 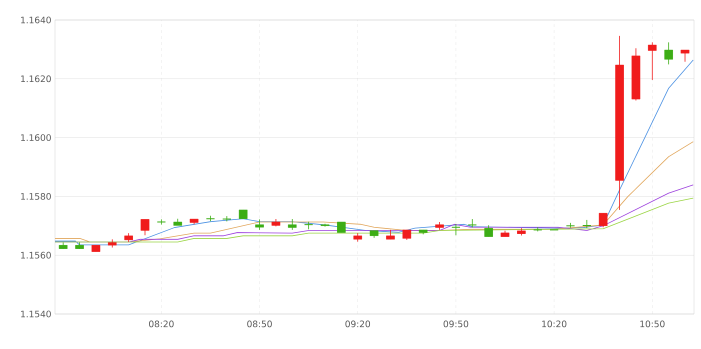 What do you see at coordinates (36, 196) in the screenshot?
I see `y-tick-label: 1.1580` at bounding box center [36, 196].